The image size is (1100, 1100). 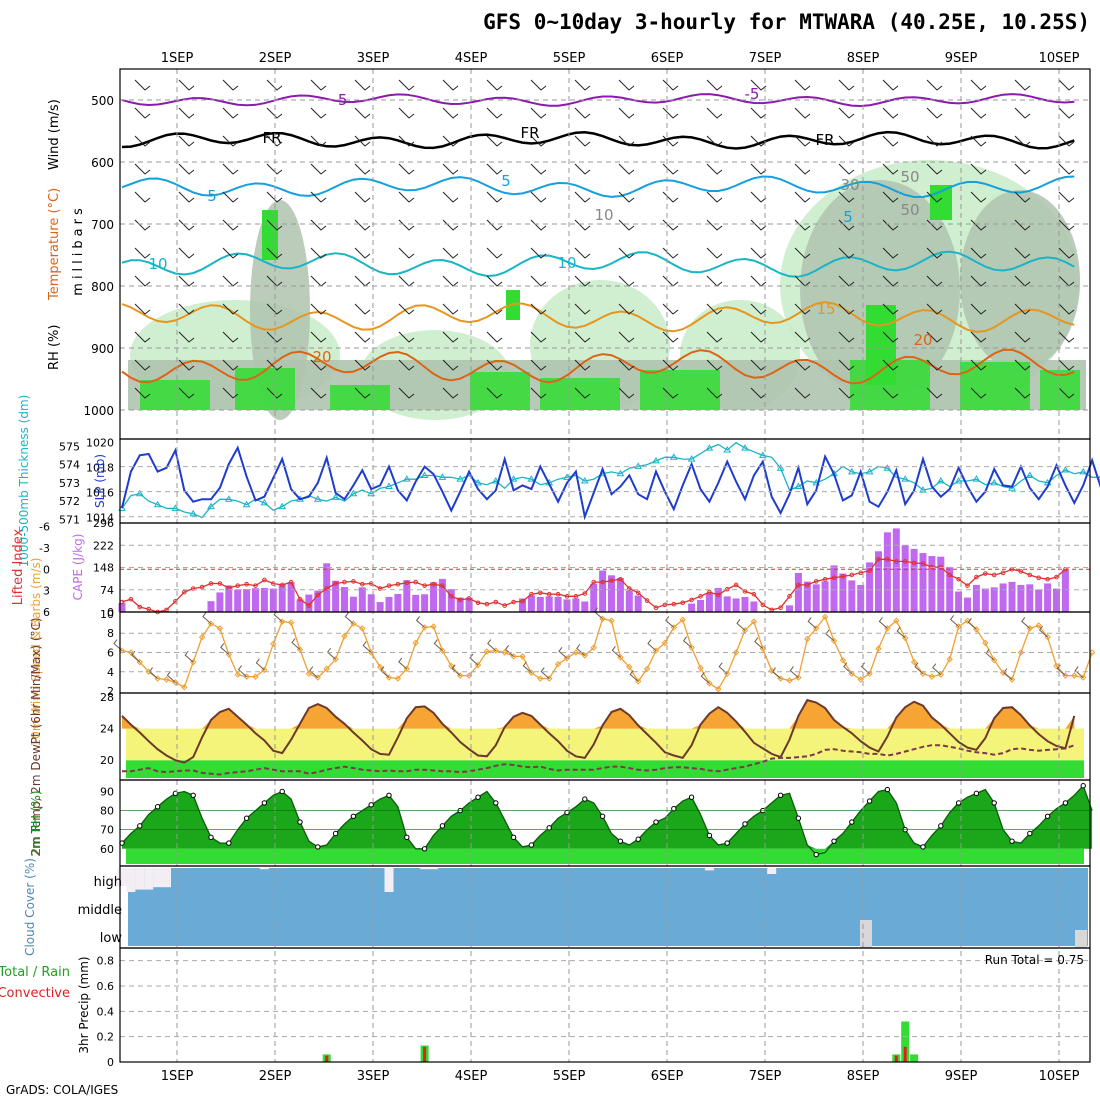 What do you see at coordinates (905, 1054) in the screenshot?
I see `precip-convective-bar` at bounding box center [905, 1054].